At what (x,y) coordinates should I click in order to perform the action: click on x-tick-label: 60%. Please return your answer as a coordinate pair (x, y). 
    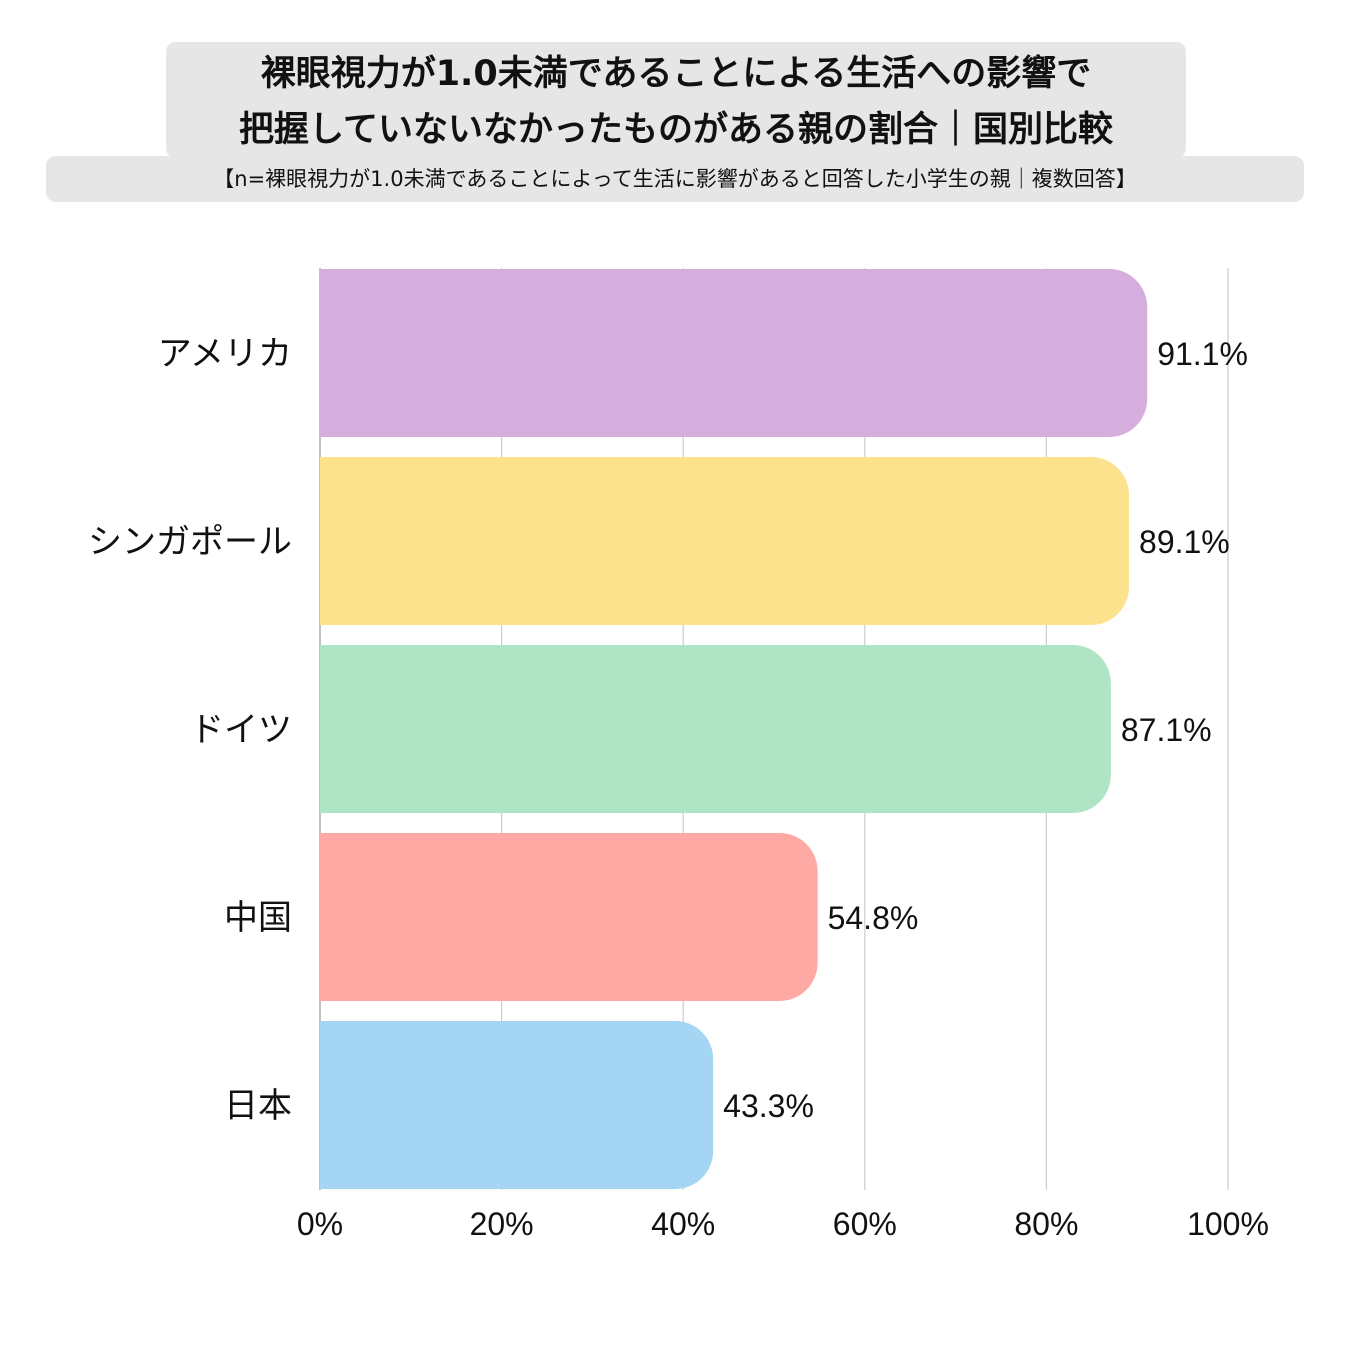
    Looking at the image, I should click on (865, 1224).